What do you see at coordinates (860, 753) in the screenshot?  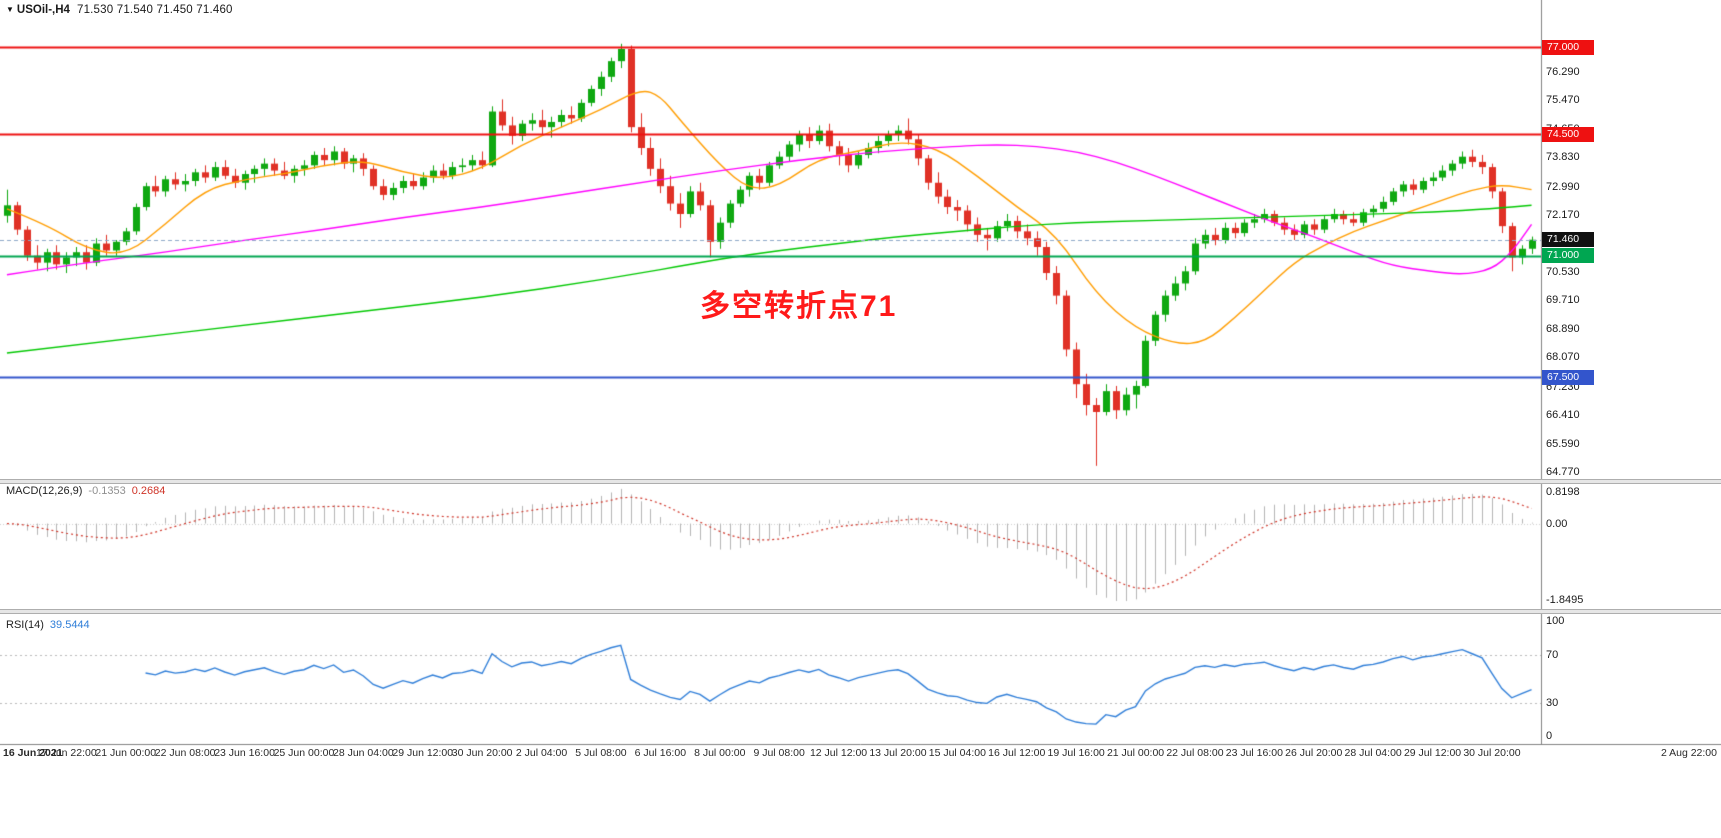 I see `time-axis` at bounding box center [860, 753].